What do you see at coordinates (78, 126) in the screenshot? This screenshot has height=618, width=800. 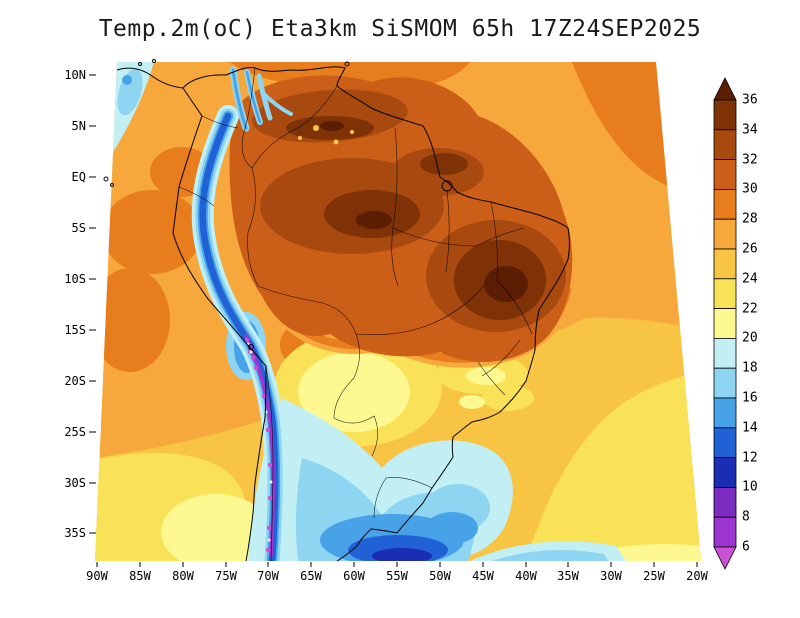 I see `lat-label: 5N` at bounding box center [78, 126].